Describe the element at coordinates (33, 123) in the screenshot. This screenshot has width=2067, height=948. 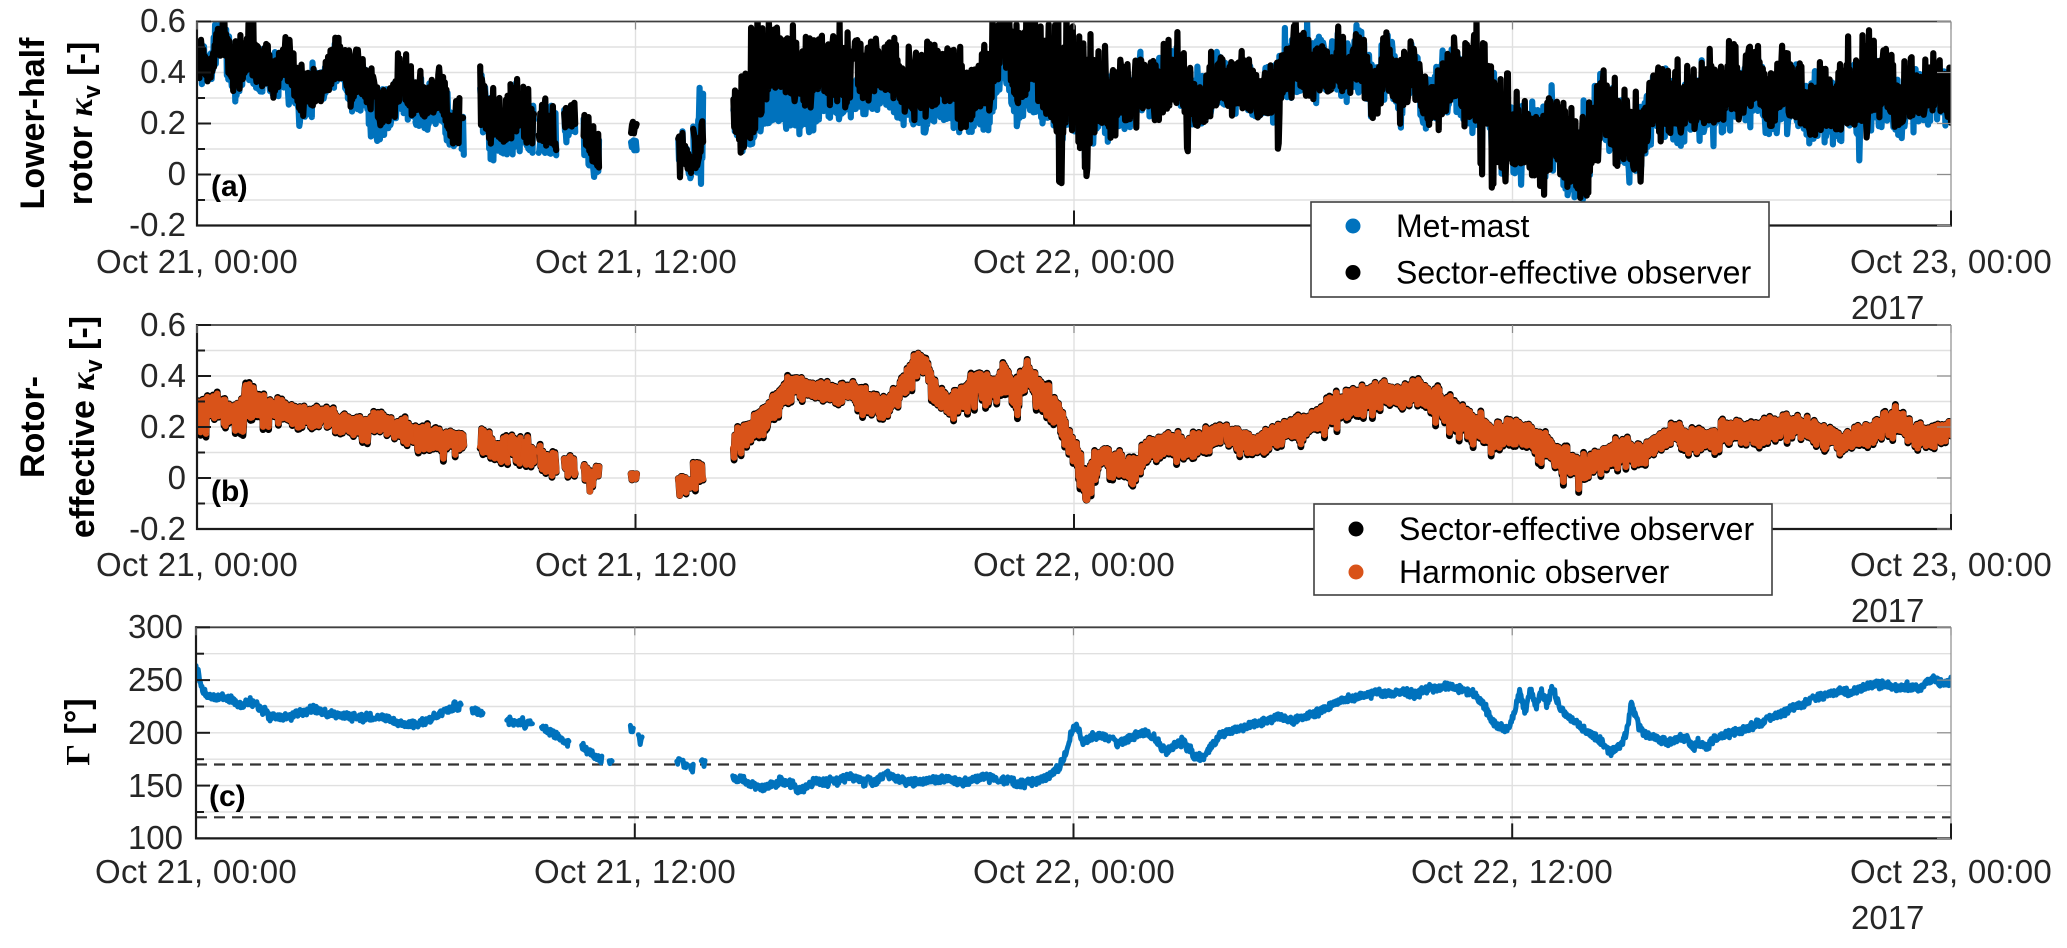
I see `svg-text: Lower-half` at that location.